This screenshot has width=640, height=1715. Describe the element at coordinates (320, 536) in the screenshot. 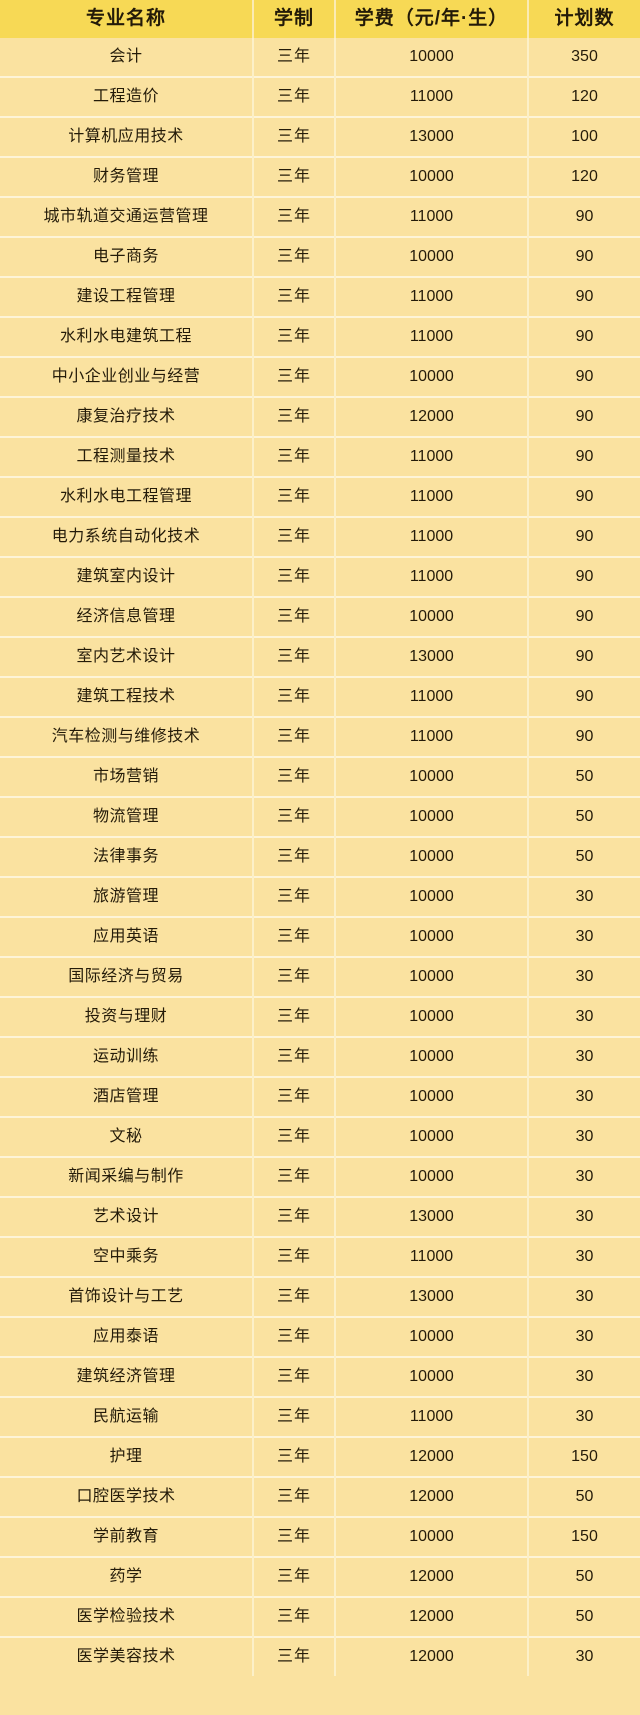

I see `table-row: 电力系统自动化技术 三年 11000 90` at that location.